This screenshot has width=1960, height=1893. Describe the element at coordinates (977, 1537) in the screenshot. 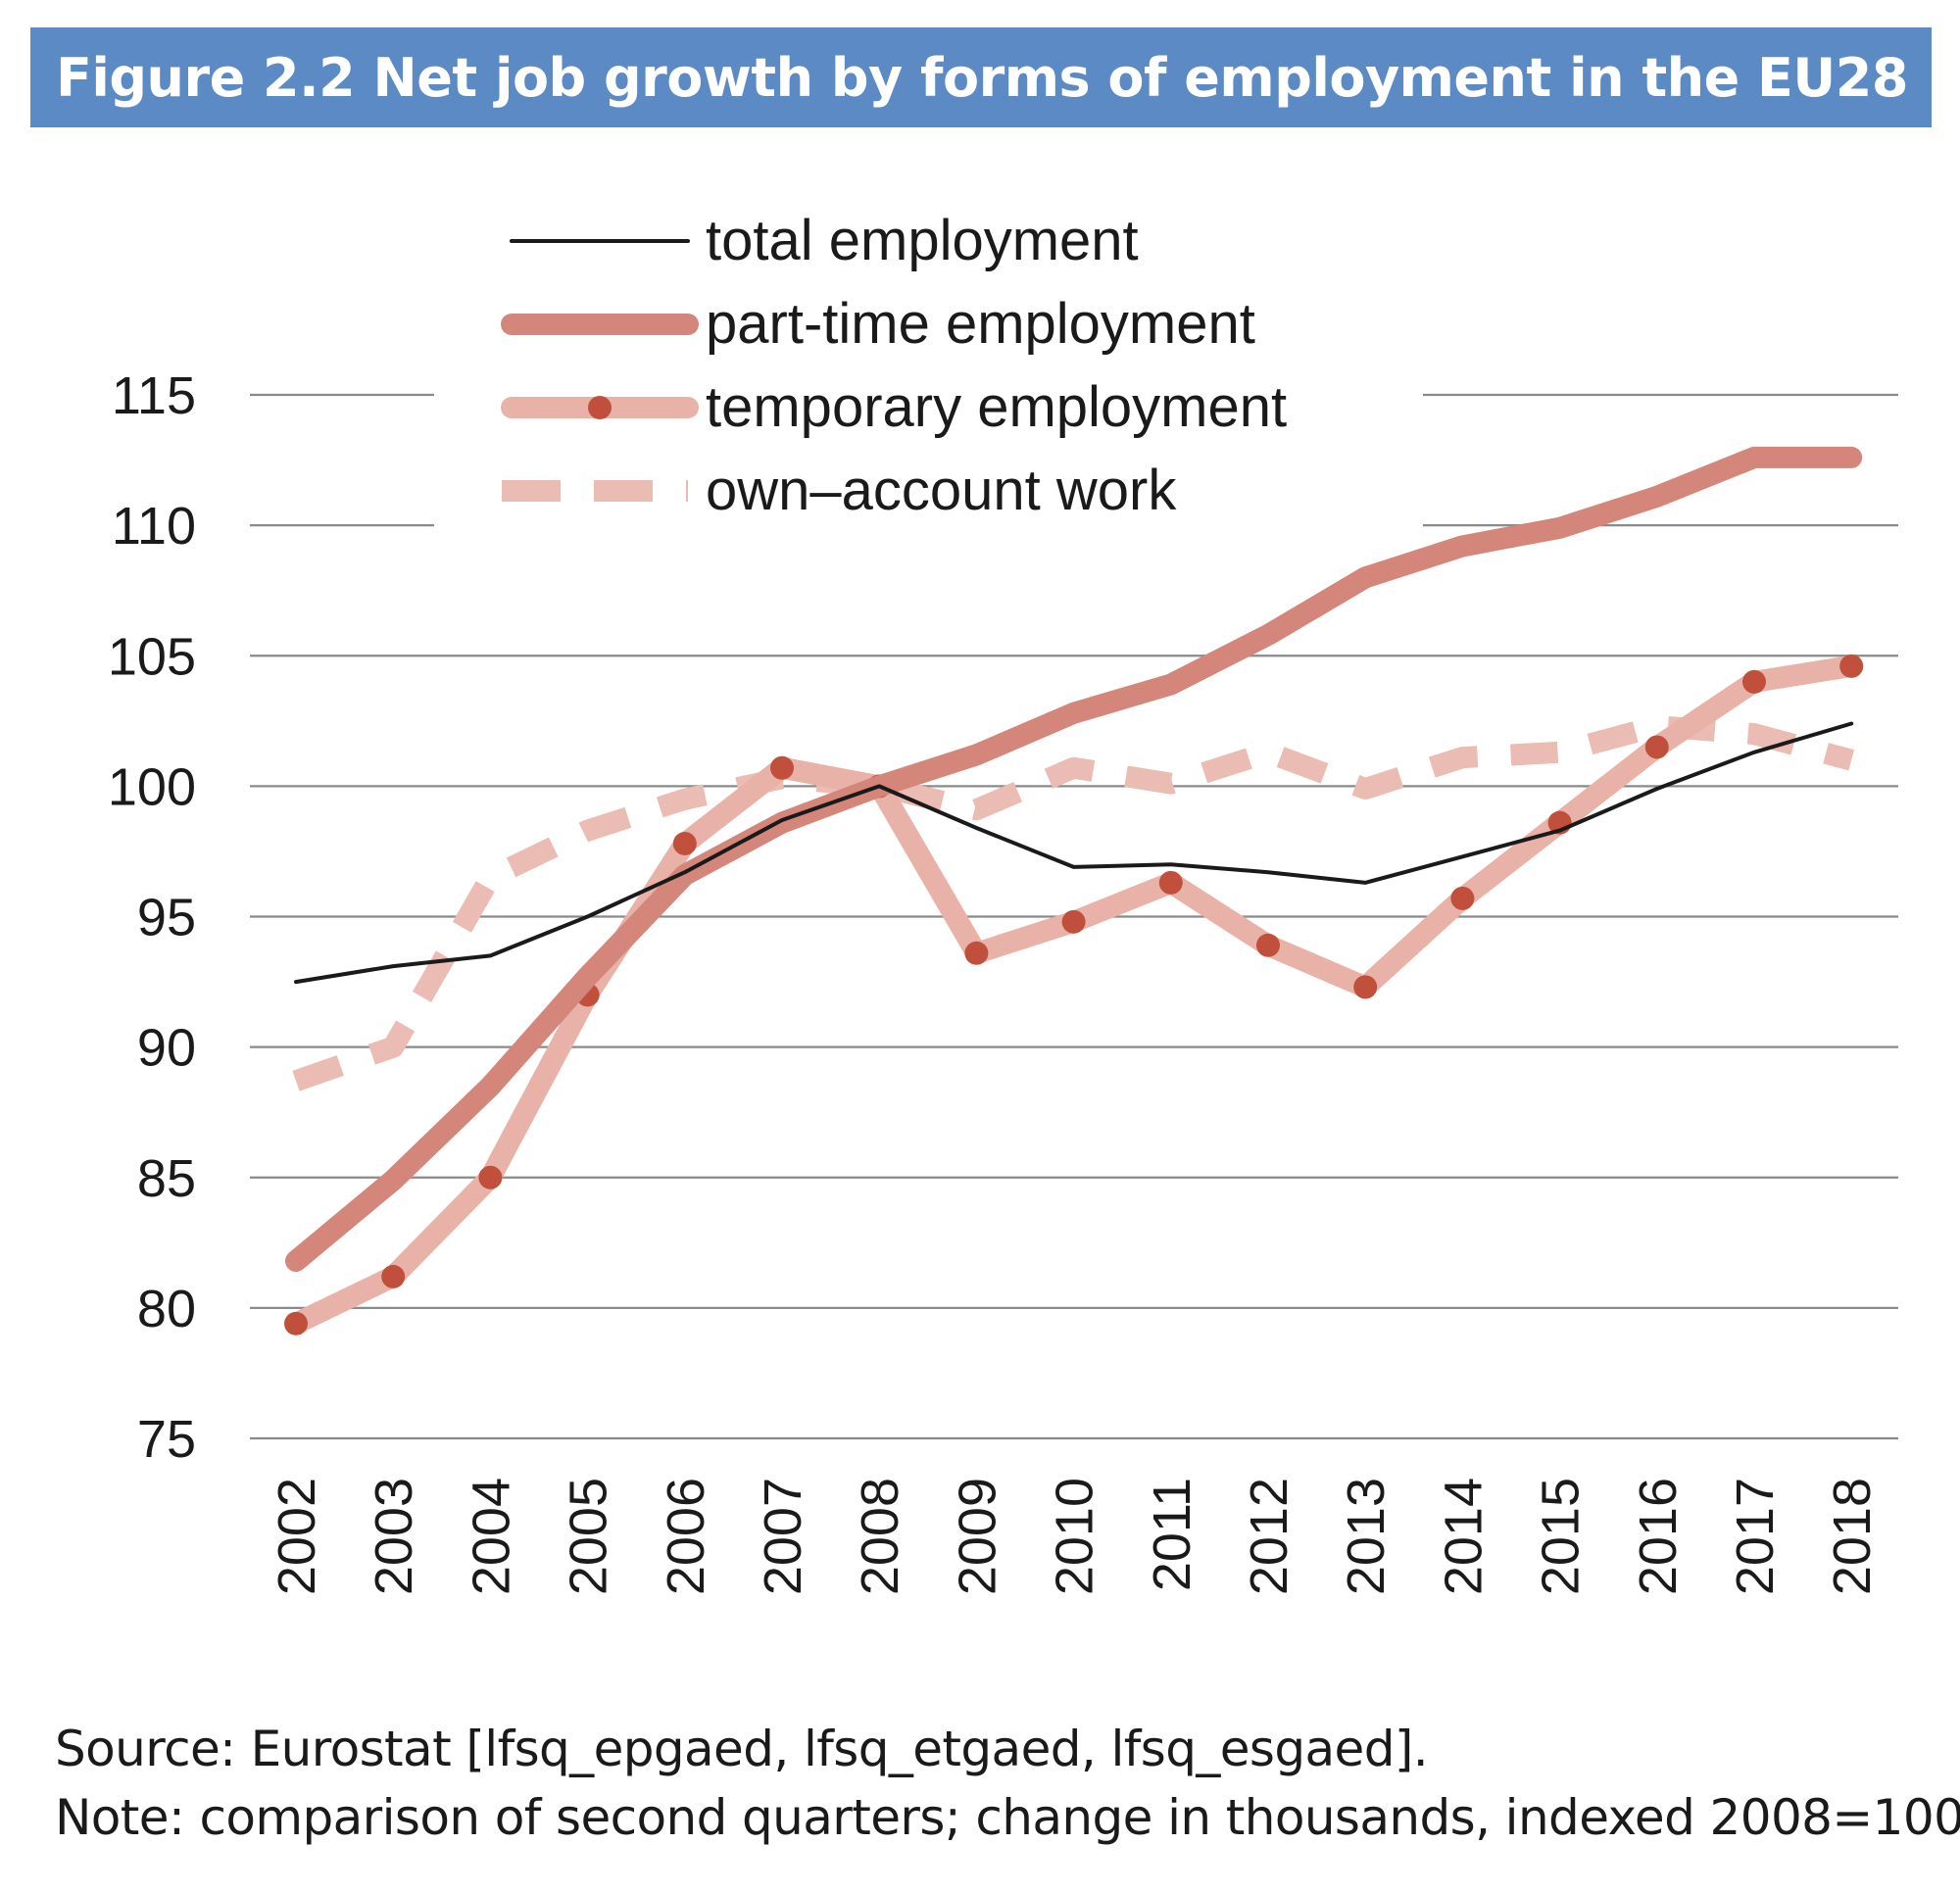

I see `x-tick-label: 2009` at that location.